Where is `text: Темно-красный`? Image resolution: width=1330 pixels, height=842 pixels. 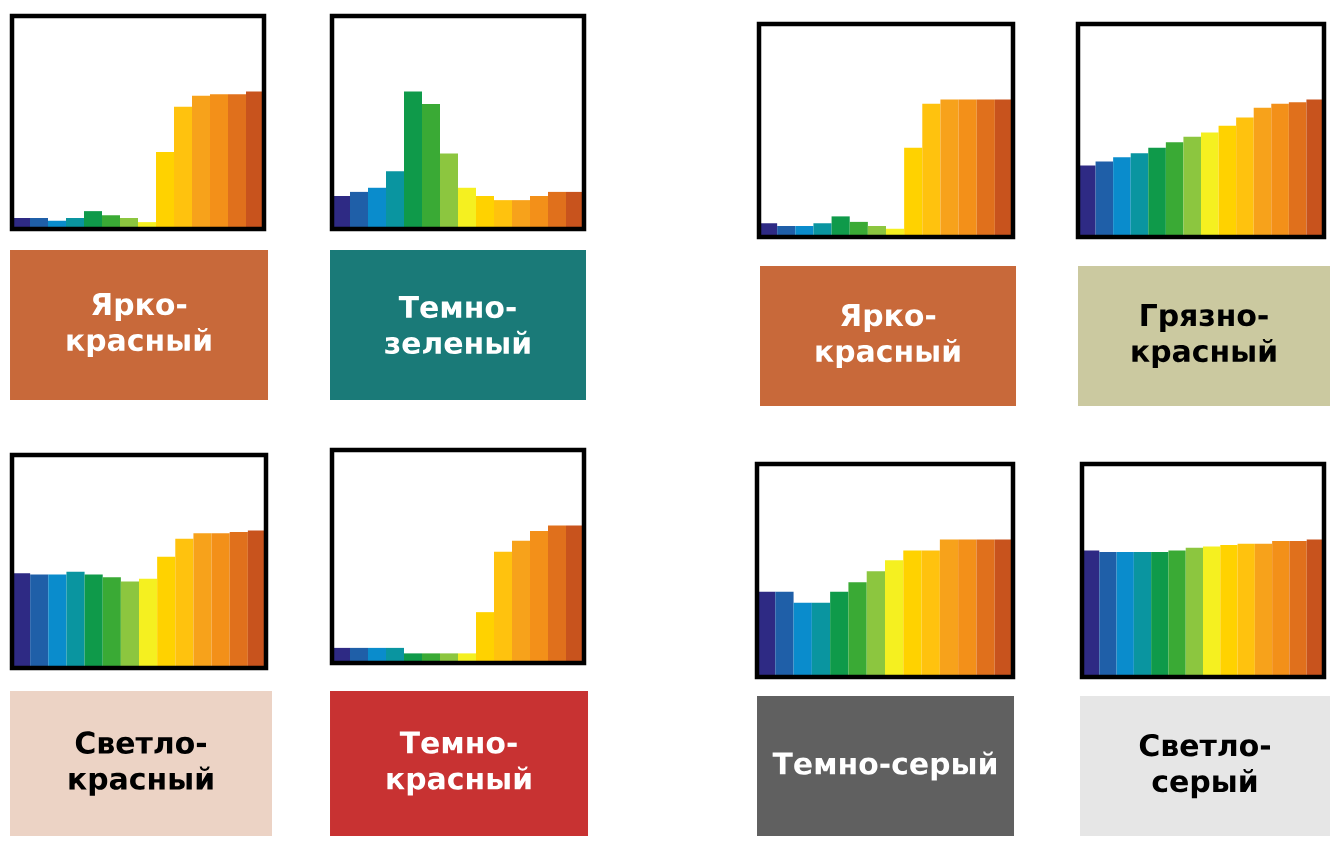
text: Темно-красный is located at coordinates (459, 763).